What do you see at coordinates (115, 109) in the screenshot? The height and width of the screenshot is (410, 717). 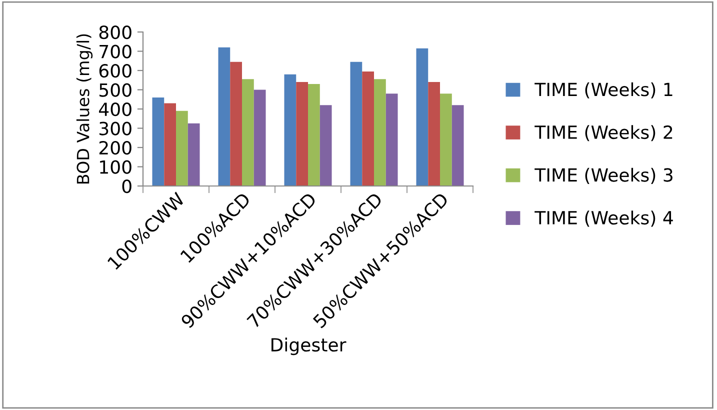 I see `y-tick-label: 400` at bounding box center [115, 109].